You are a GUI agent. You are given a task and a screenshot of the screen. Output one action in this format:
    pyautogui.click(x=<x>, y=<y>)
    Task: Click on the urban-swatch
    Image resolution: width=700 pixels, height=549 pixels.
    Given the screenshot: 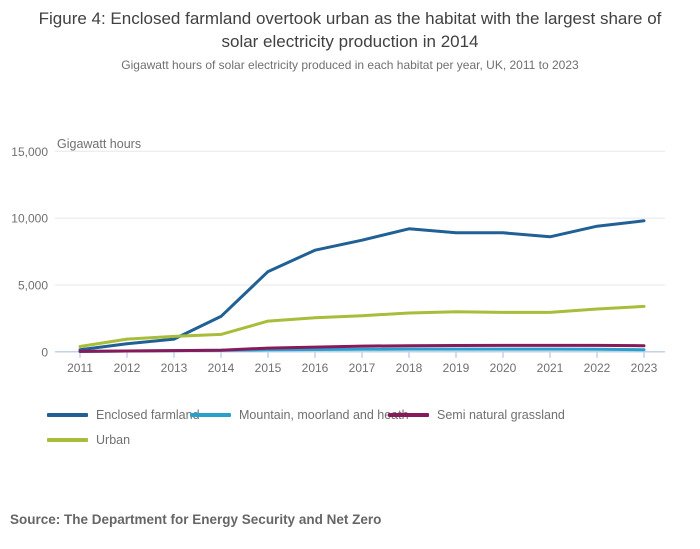 What is the action you would take?
    pyautogui.click(x=67, y=440)
    